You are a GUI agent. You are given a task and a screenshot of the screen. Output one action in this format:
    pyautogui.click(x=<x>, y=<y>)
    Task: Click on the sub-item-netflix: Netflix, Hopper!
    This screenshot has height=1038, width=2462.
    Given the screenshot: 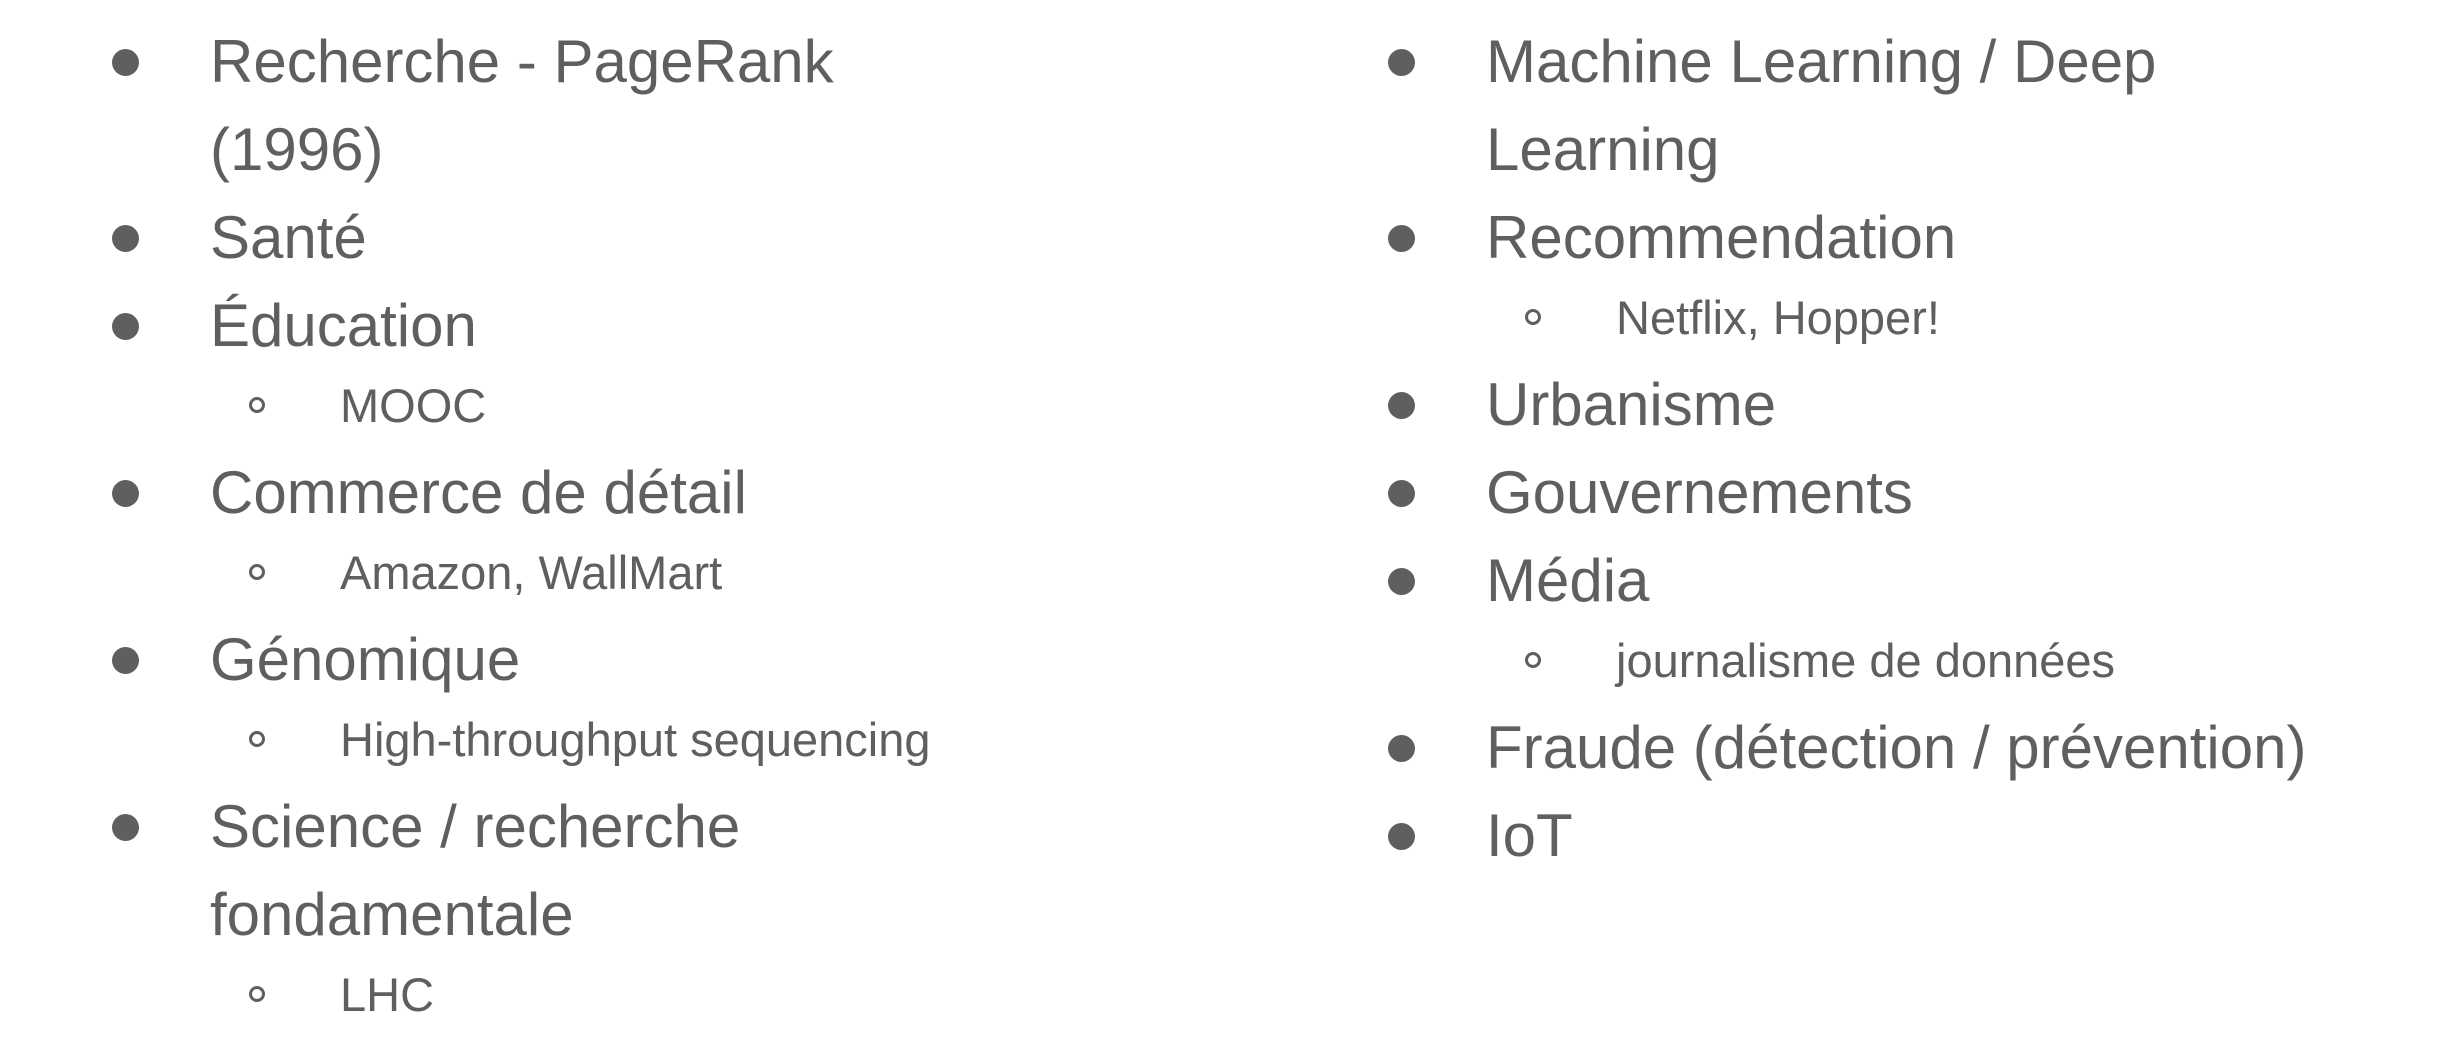 What is the action you would take?
    pyautogui.click(x=1865, y=318)
    